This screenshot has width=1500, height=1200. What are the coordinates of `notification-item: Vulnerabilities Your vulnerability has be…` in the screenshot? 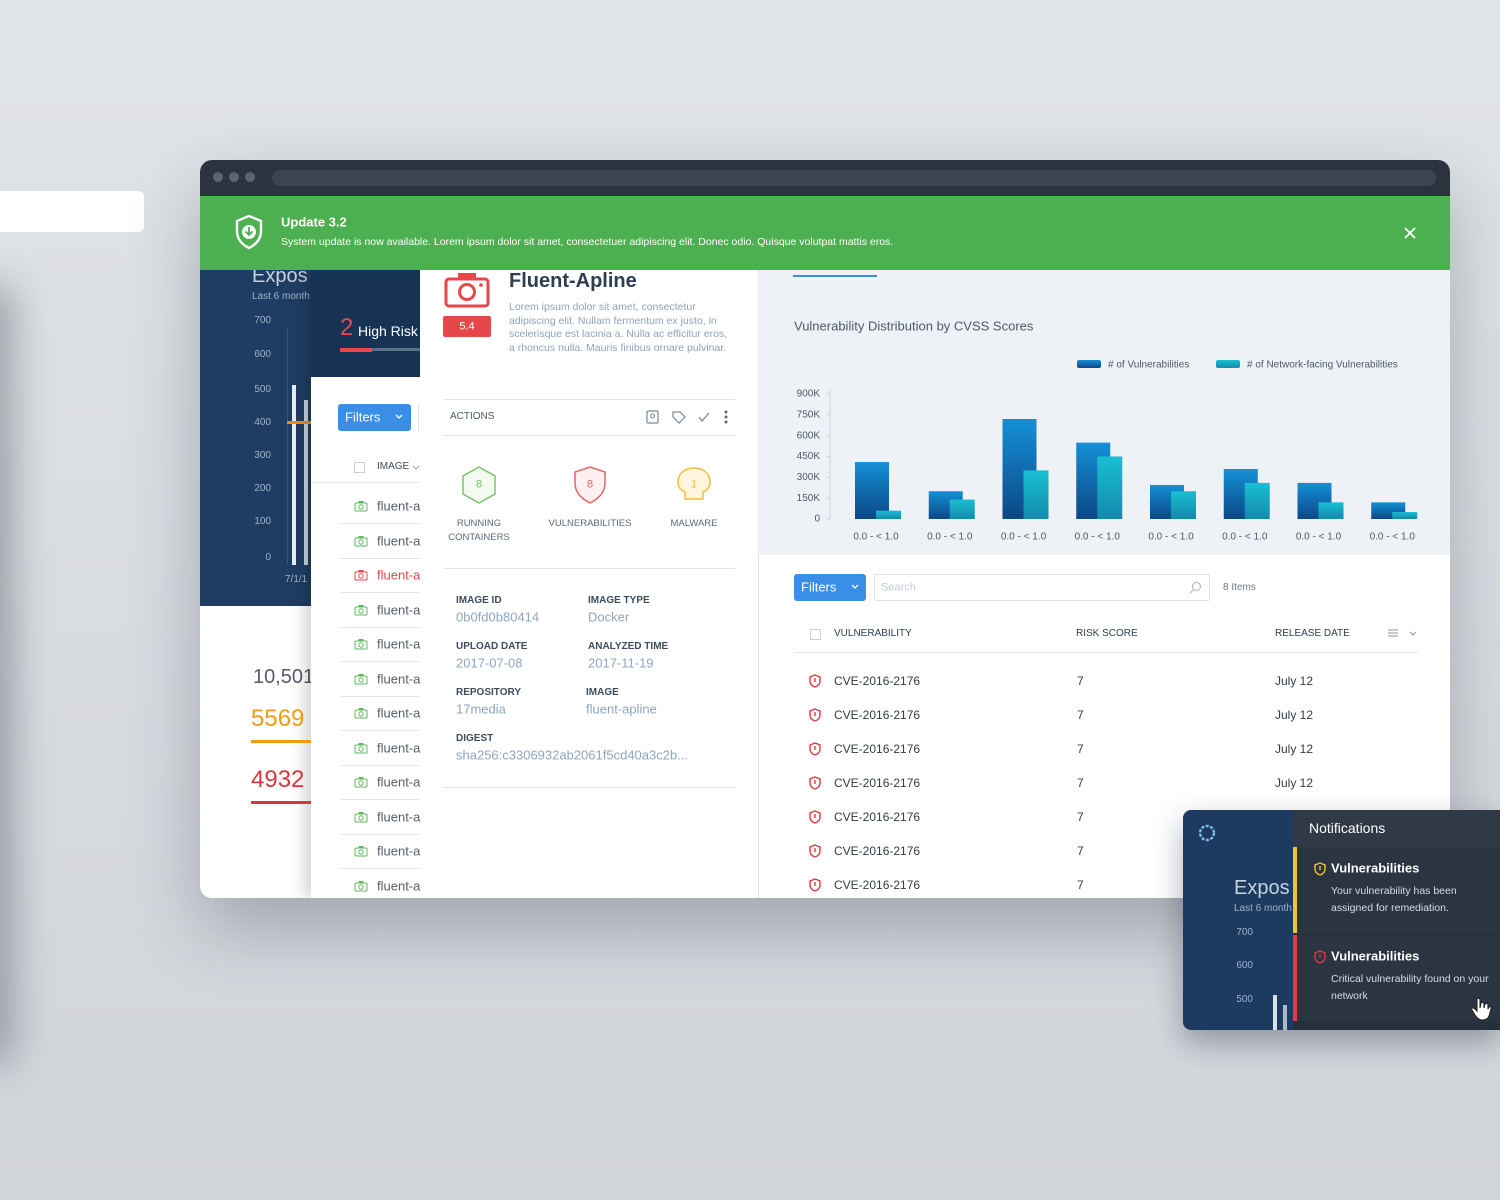 It's located at (1396, 890).